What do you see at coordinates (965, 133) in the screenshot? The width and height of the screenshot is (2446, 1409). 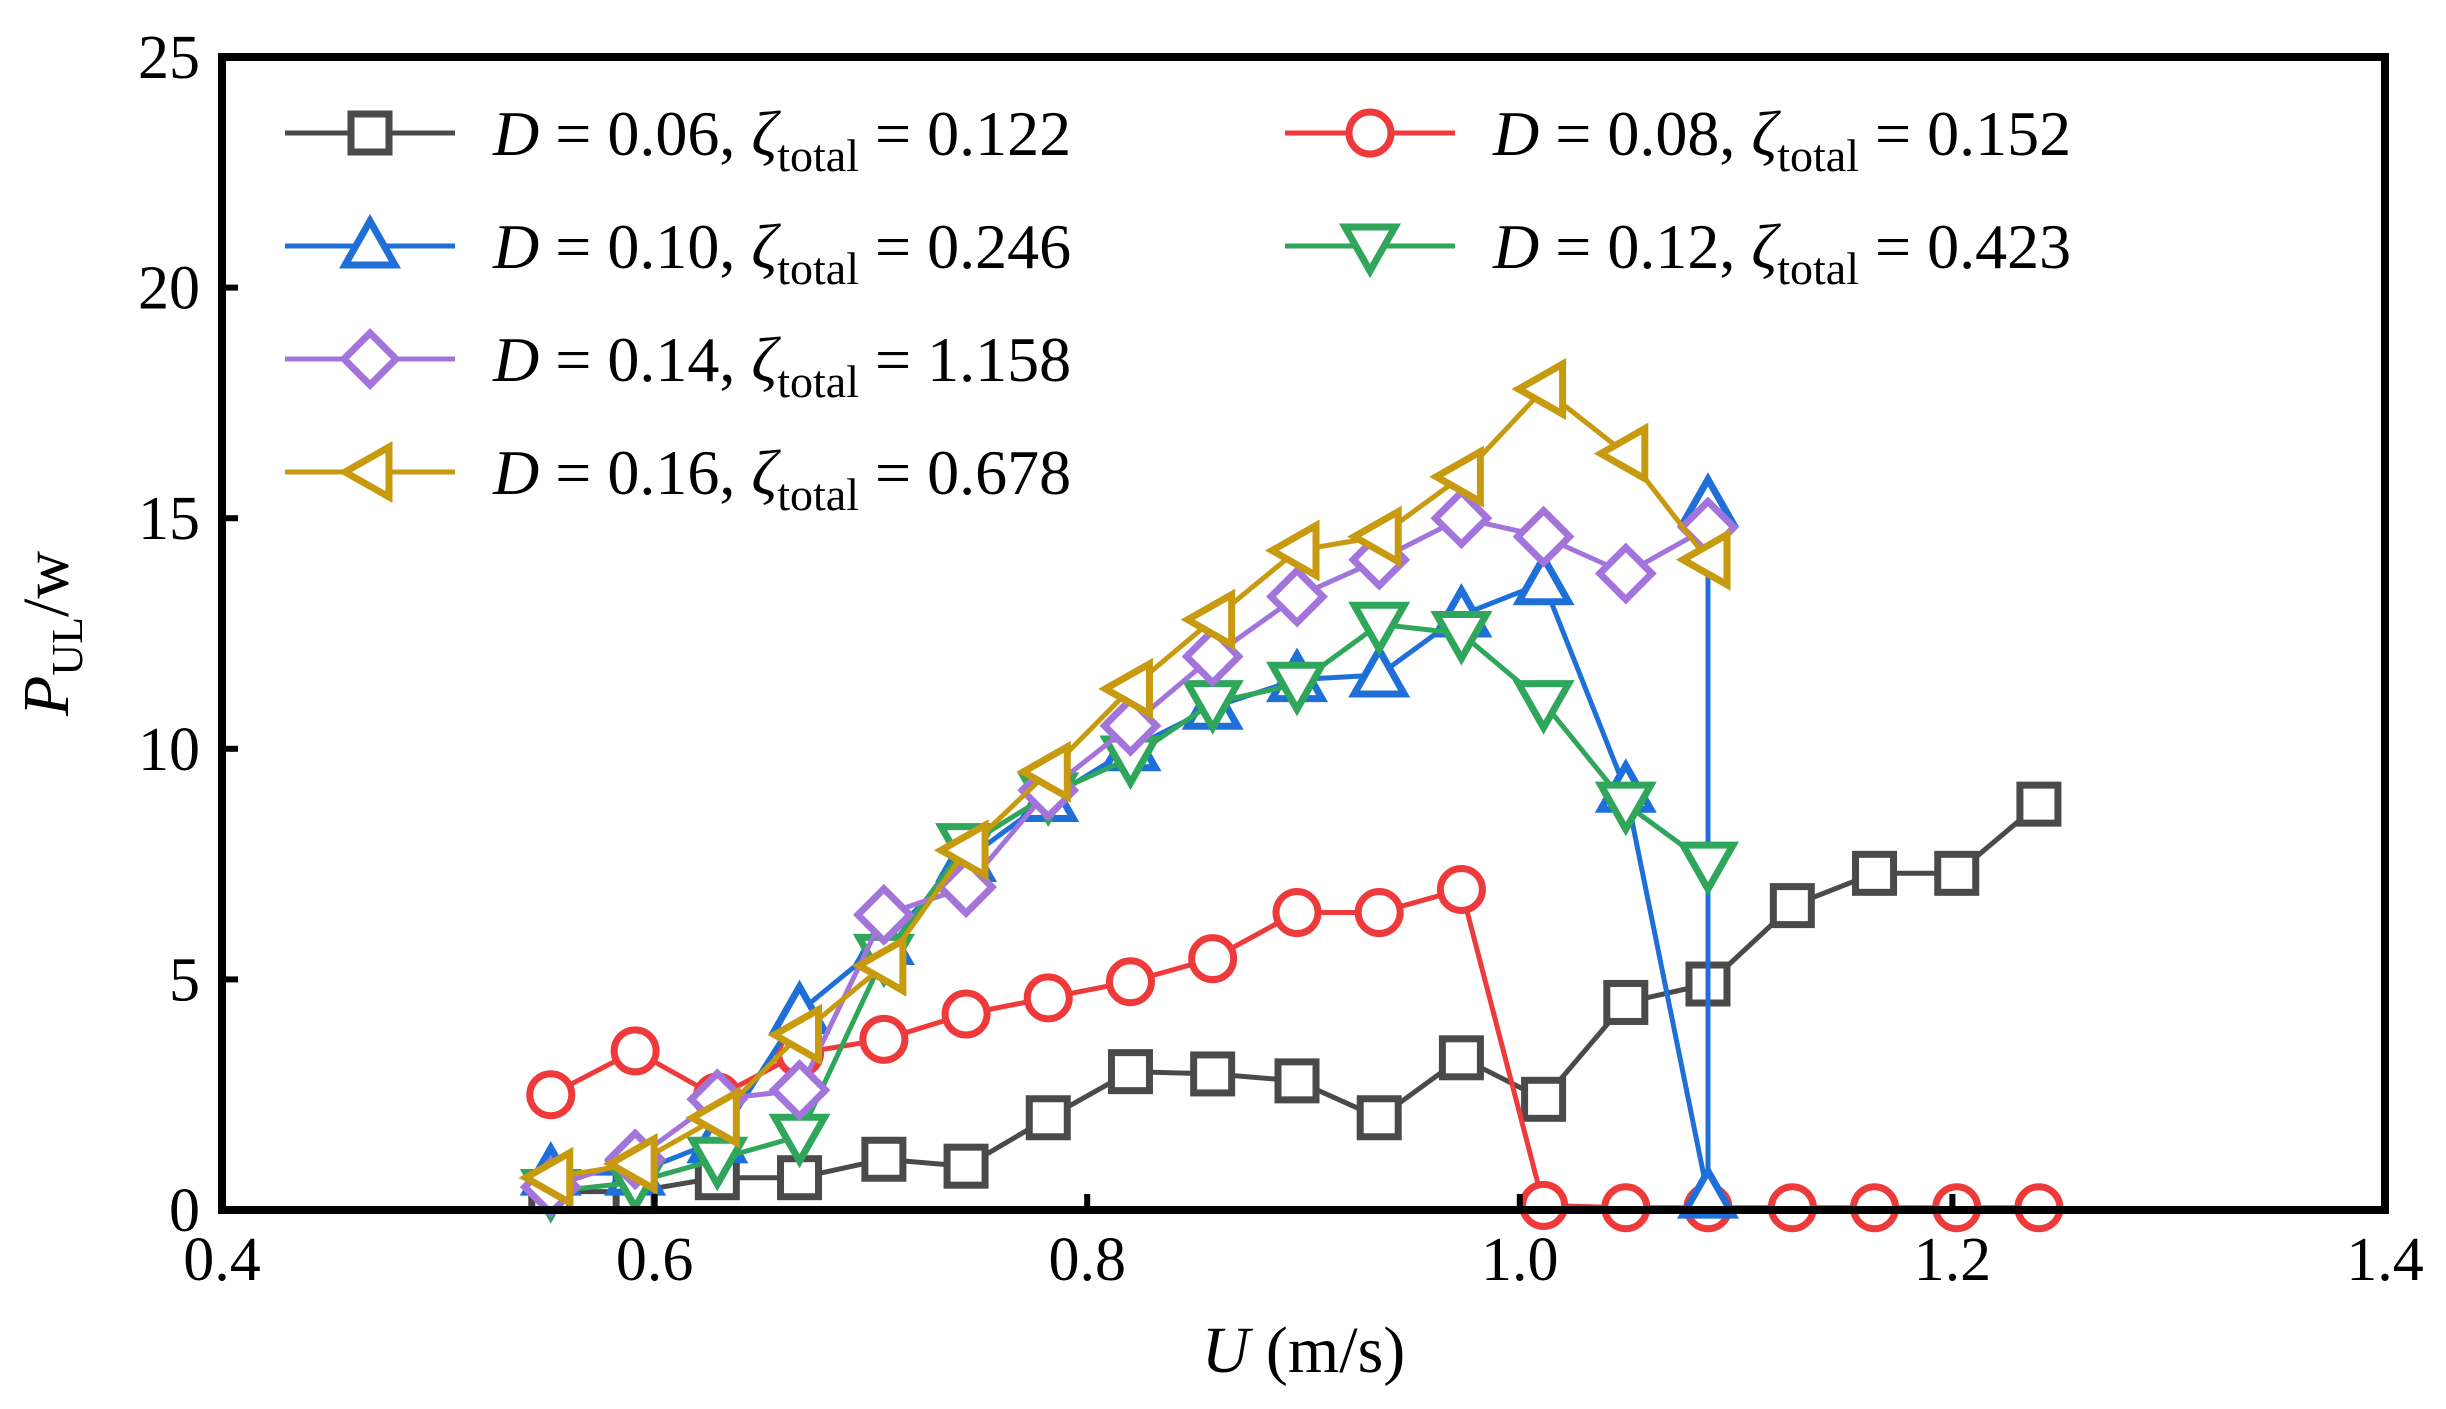 I see `legend-zeta-value-0: = 0.122` at bounding box center [965, 133].